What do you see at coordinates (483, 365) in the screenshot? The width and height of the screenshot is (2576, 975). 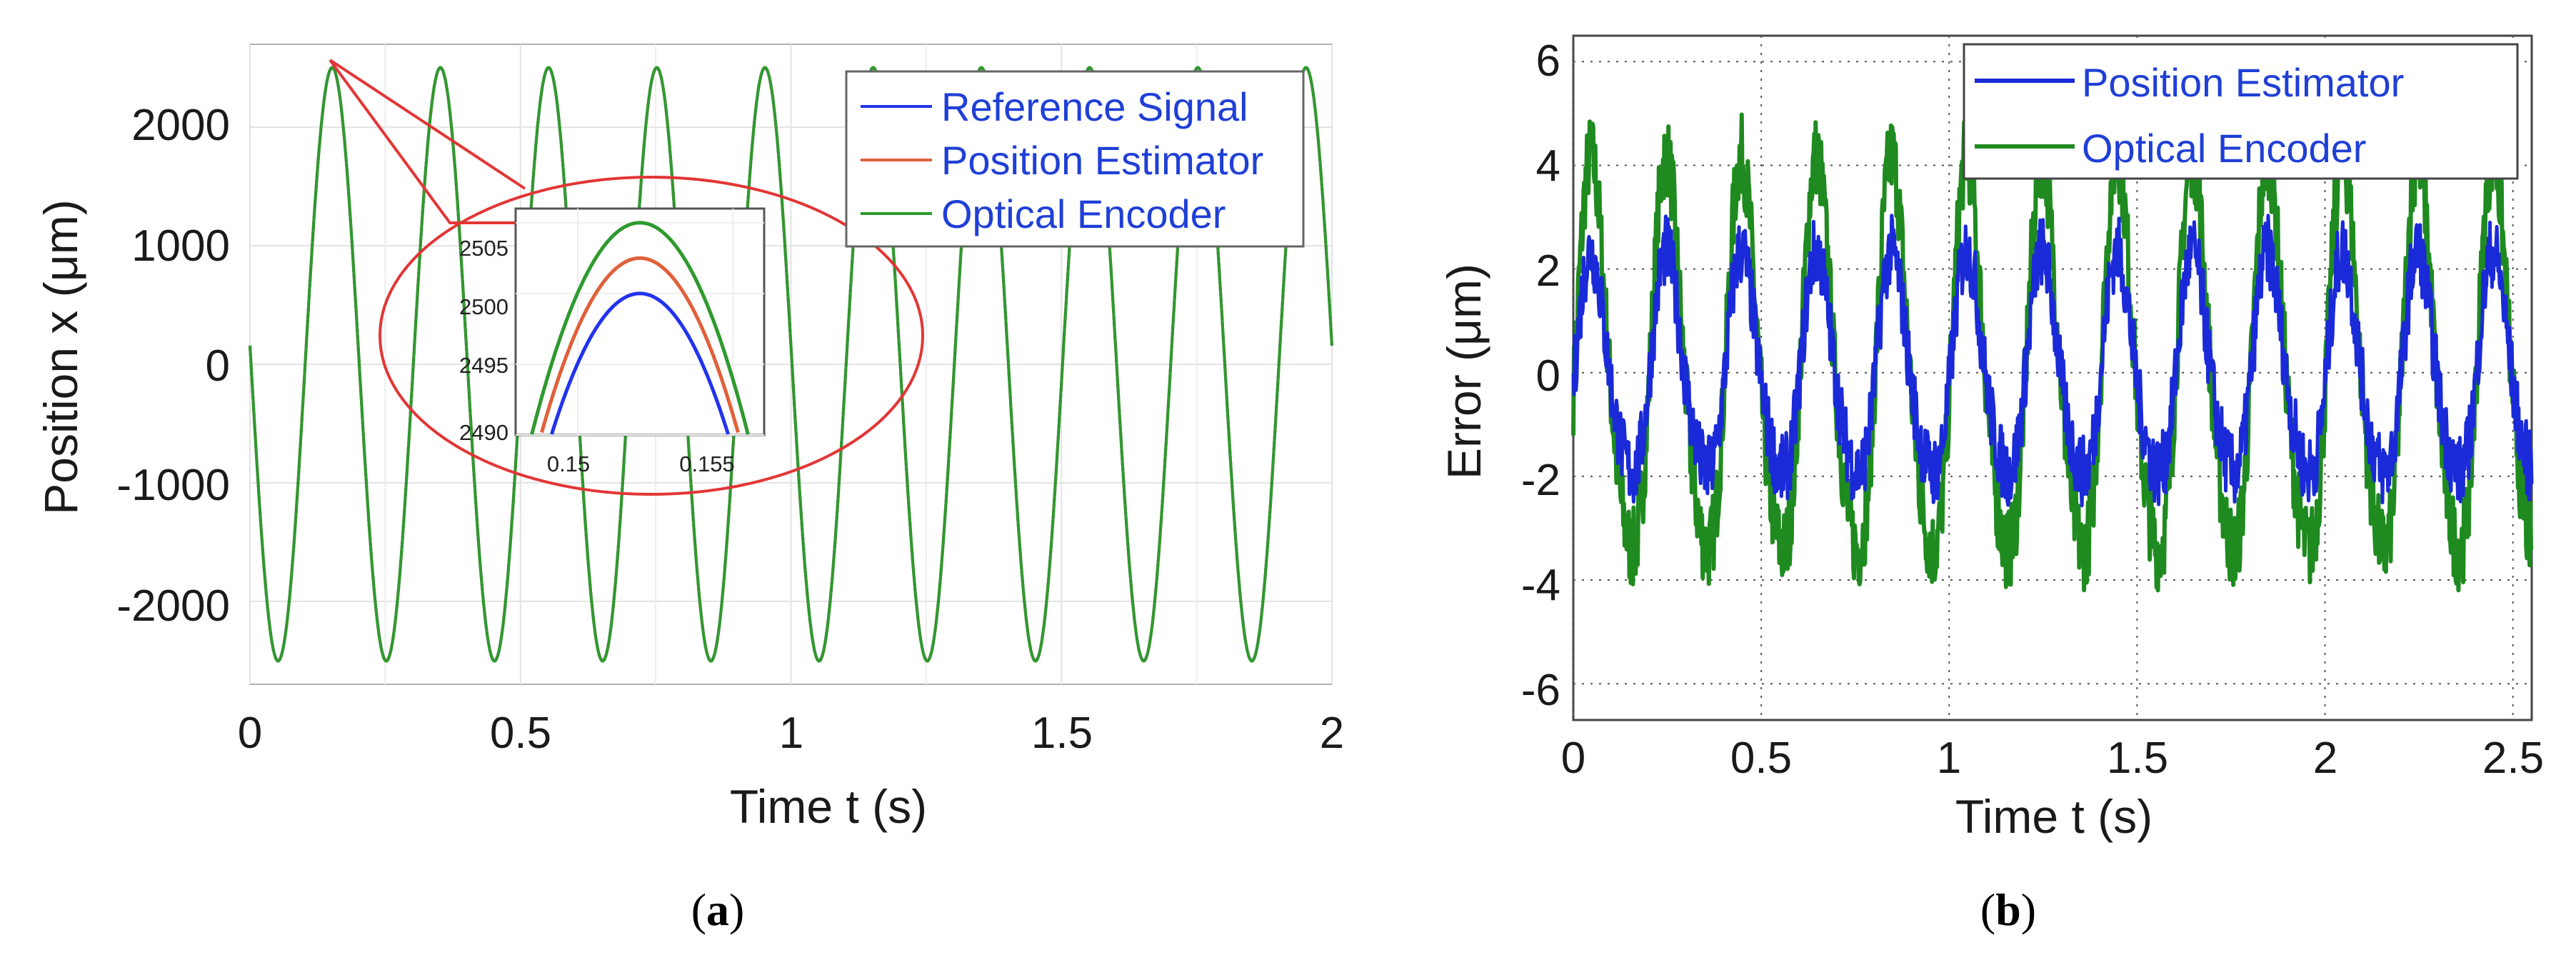 I see `inset-ytick-2495: 2495` at bounding box center [483, 365].